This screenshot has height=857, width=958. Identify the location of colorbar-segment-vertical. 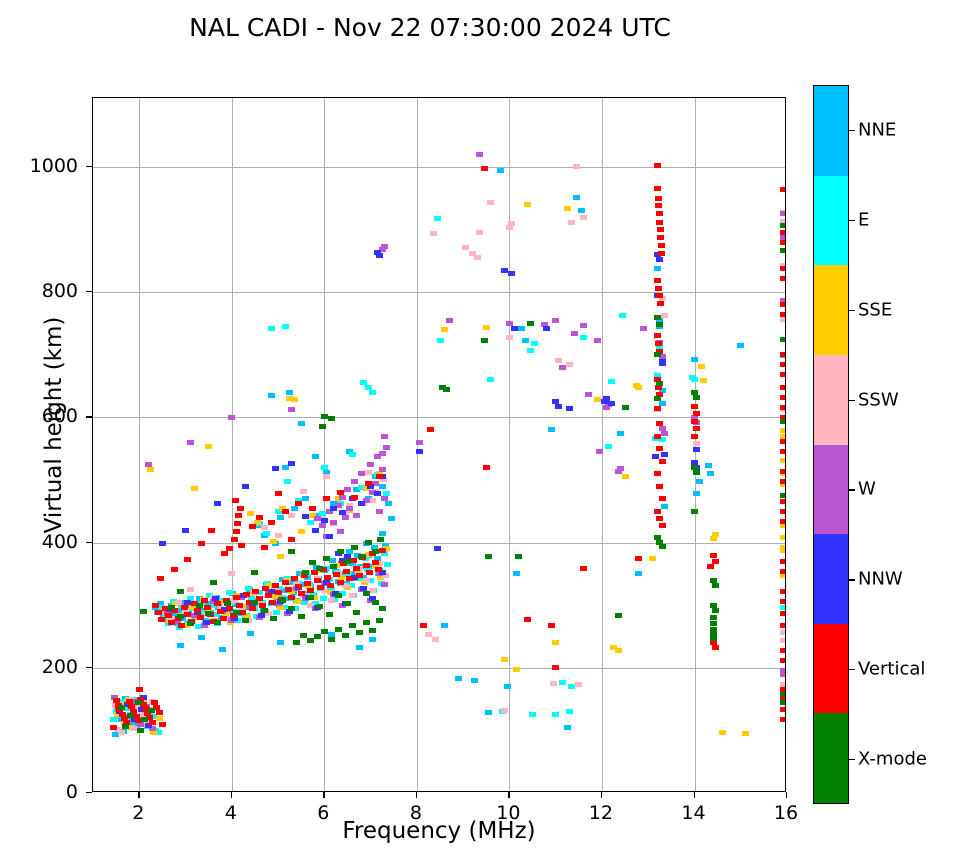
(831, 668).